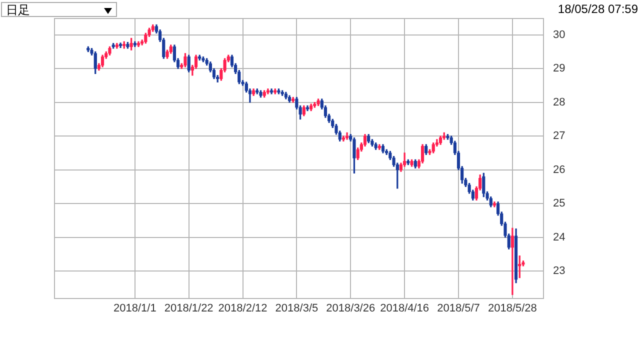 Image resolution: width=640 pixels, height=348 pixels. I want to click on y-tick-label: 30, so click(559, 34).